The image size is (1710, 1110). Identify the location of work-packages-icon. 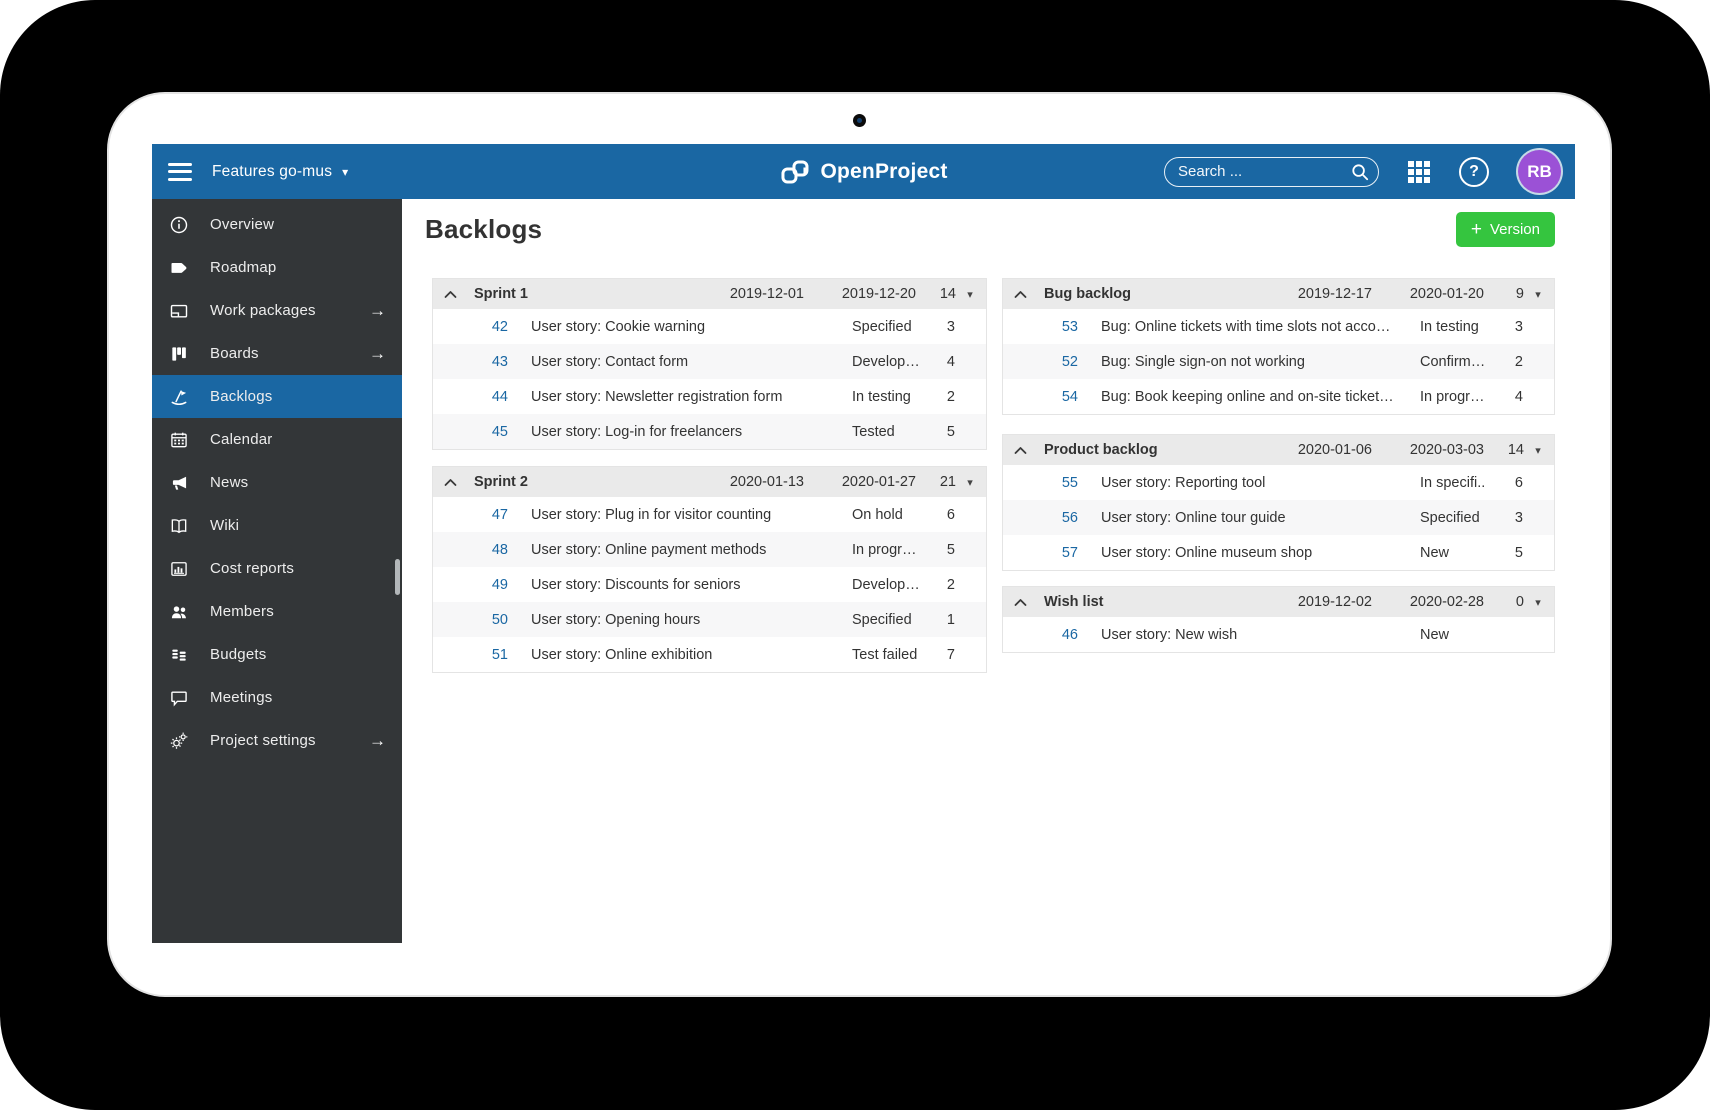
(179, 311).